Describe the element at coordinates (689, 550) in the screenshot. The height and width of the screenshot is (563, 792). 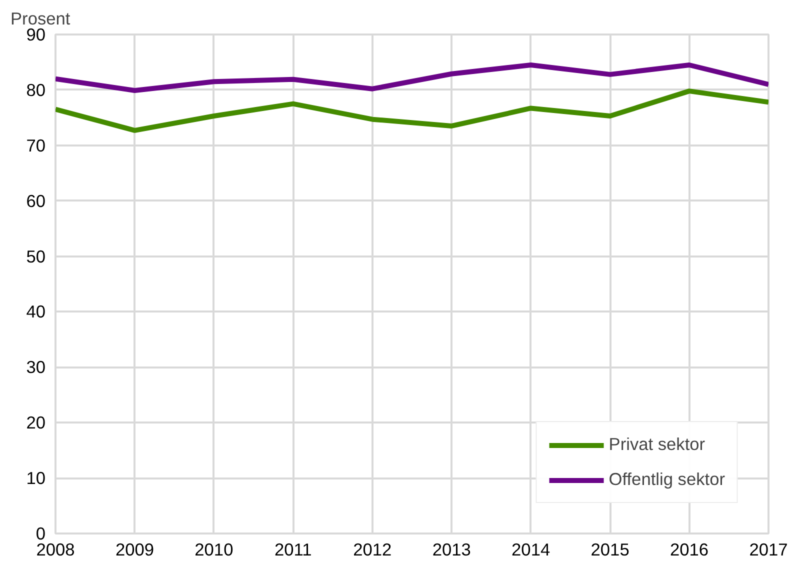
I see `x-tick-label: 2016` at that location.